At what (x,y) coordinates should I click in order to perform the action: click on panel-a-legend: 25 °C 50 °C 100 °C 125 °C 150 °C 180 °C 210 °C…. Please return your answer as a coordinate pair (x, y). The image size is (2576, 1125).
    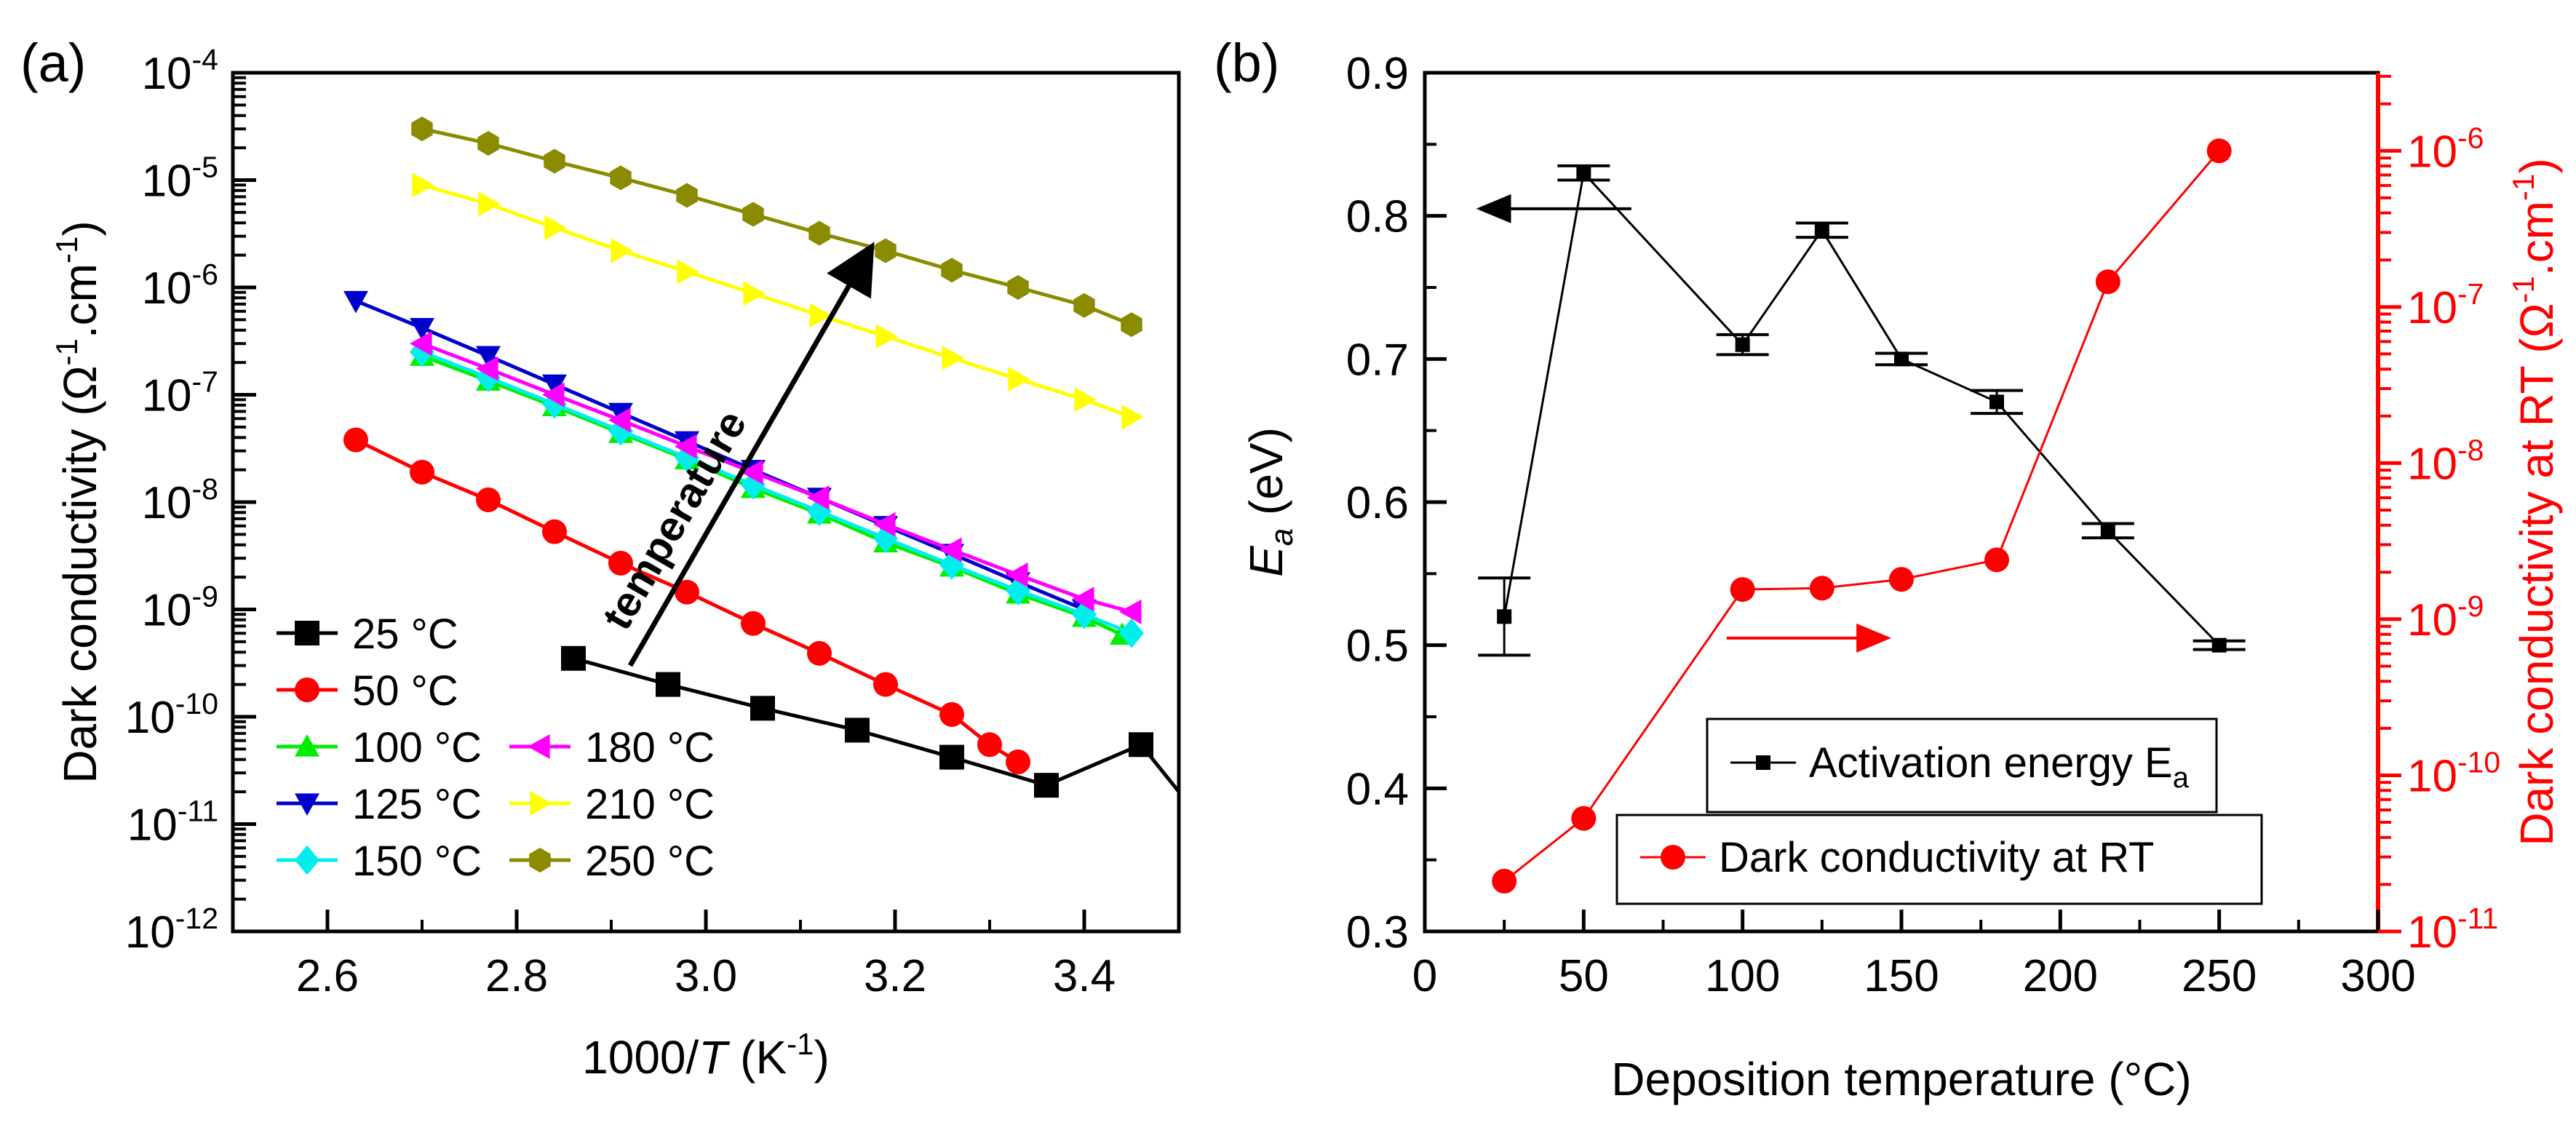
    Looking at the image, I should click on (496, 748).